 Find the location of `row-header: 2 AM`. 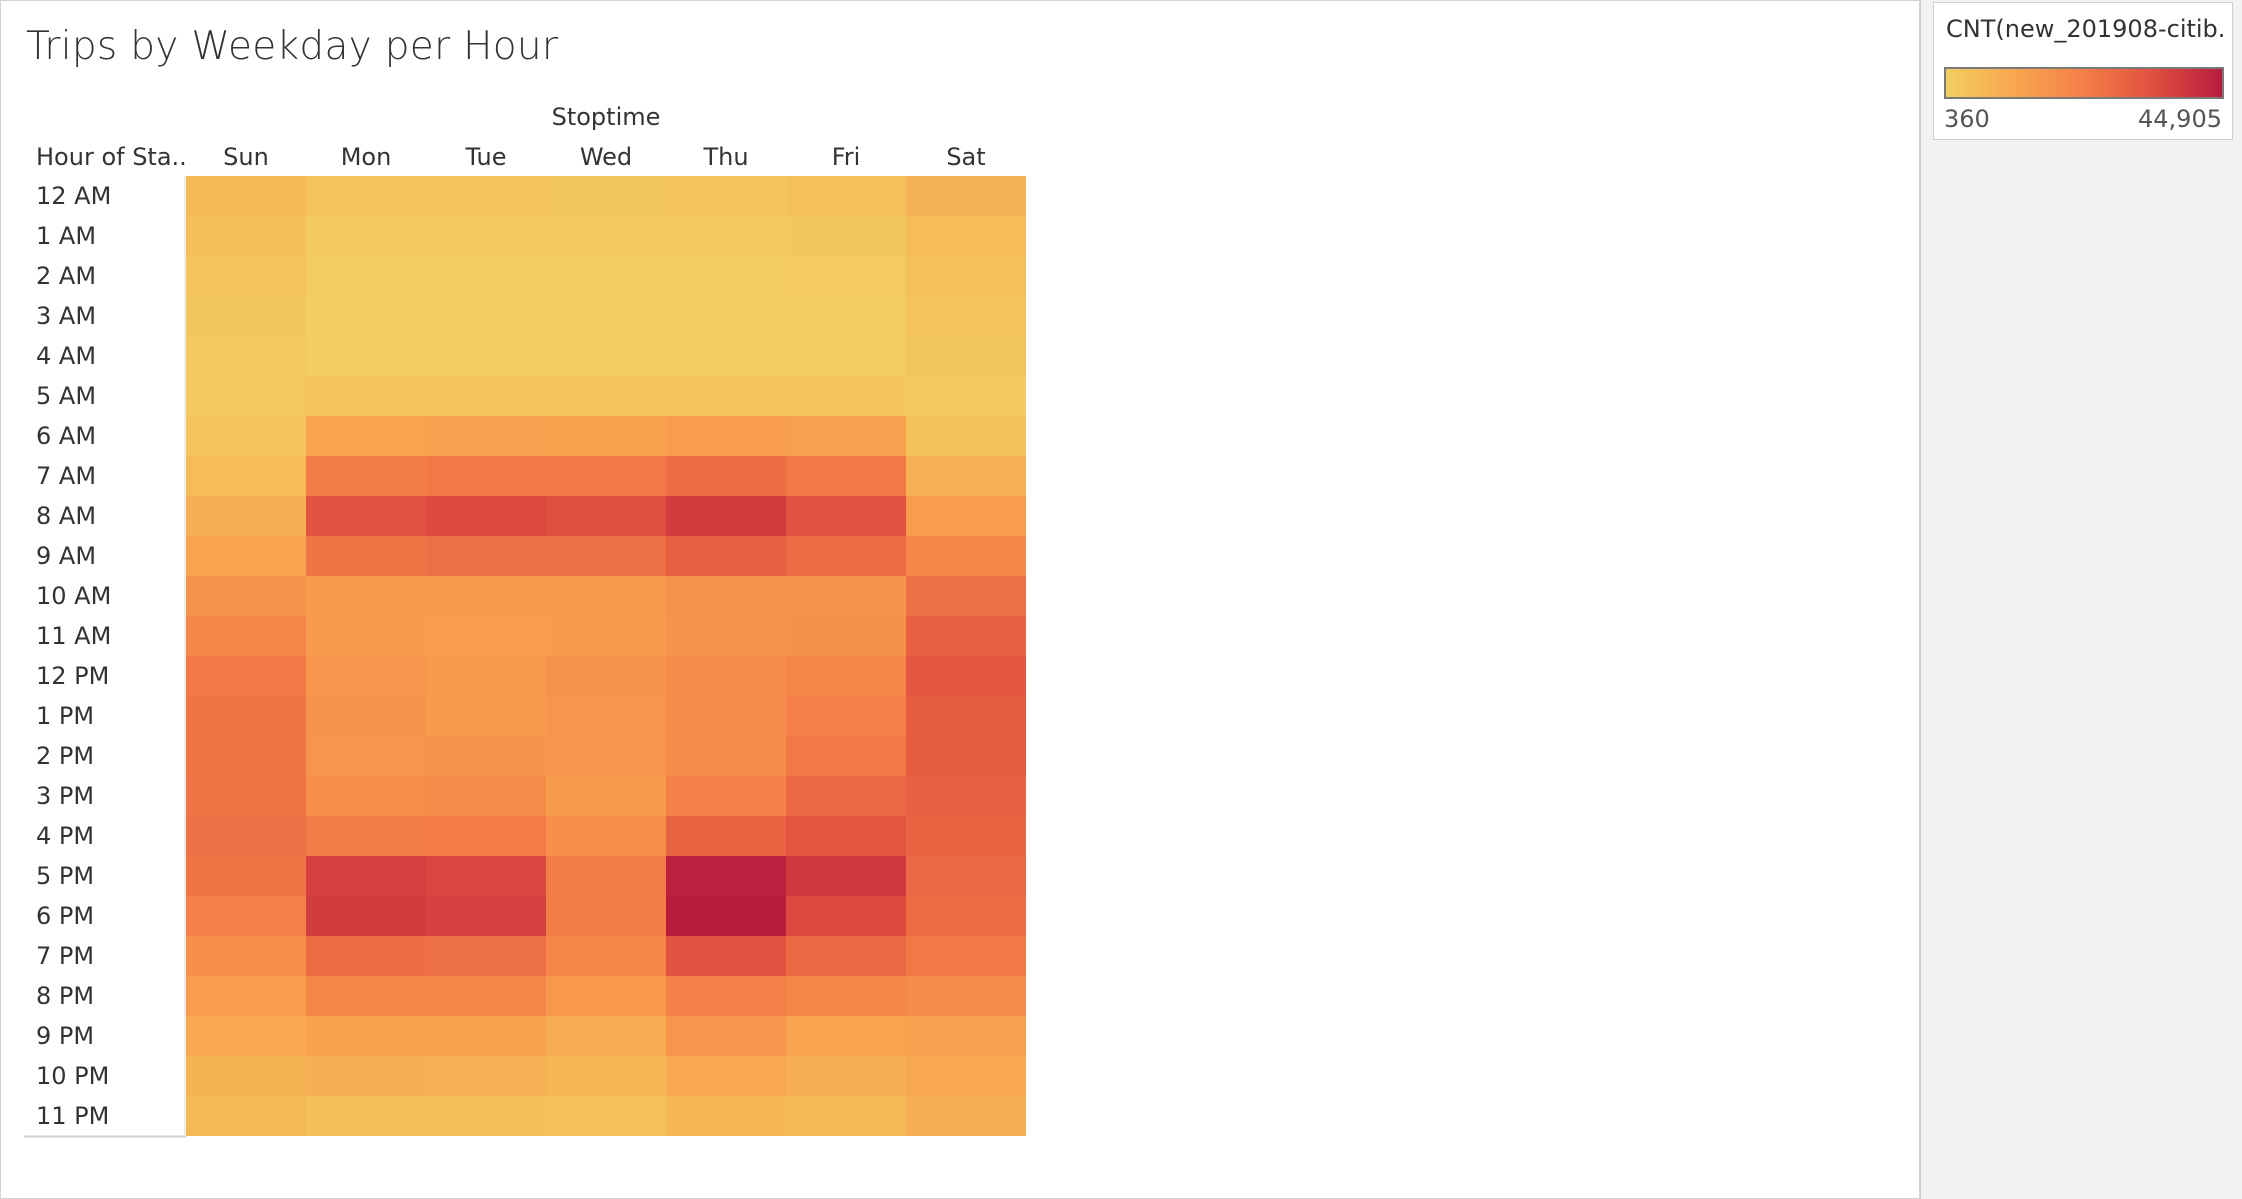

row-header: 2 AM is located at coordinates (66, 276).